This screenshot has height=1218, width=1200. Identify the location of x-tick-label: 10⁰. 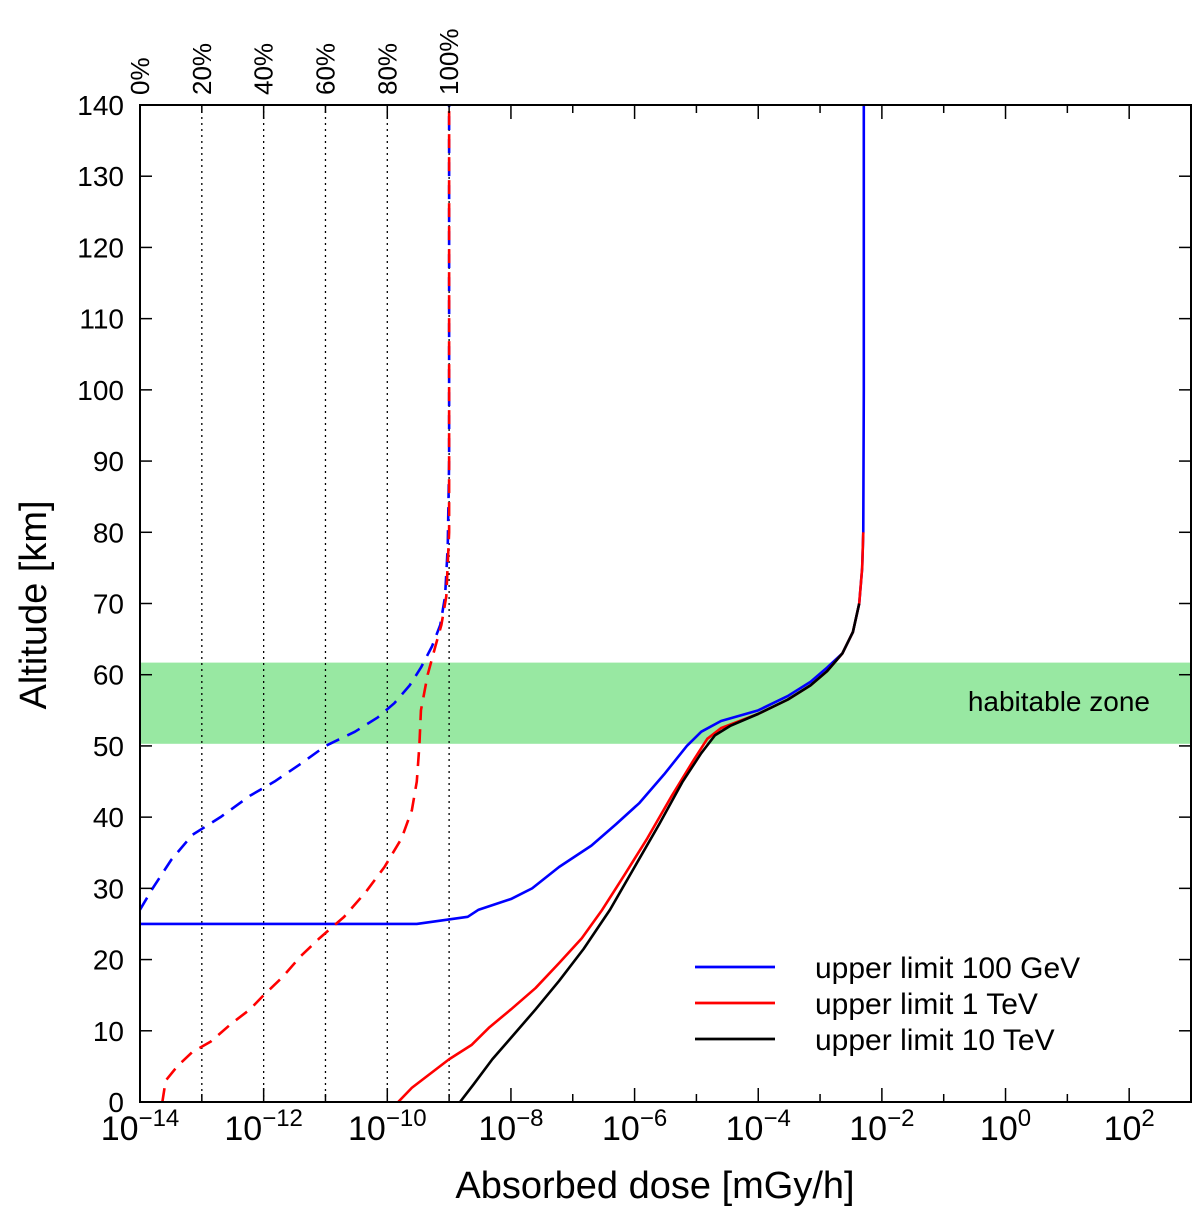
(1005, 1126).